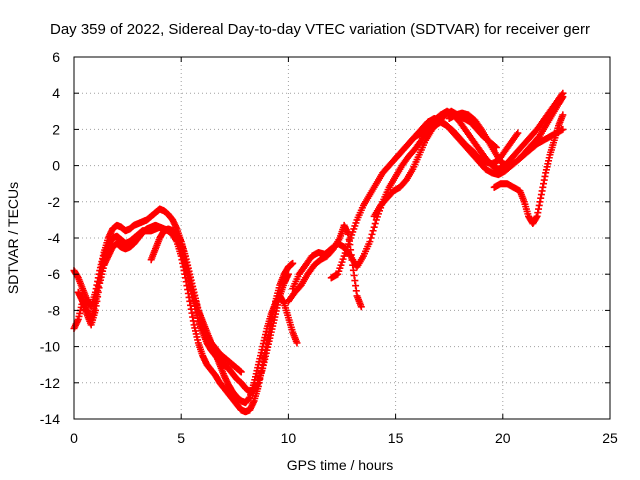 Image resolution: width=640 pixels, height=480 pixels. I want to click on y-tick-label: -2, so click(54, 202).